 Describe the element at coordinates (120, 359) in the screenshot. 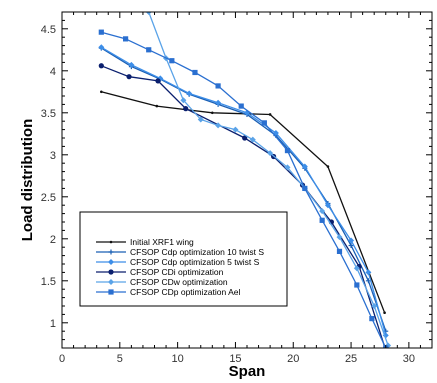

I see `x-tick-label: 5` at that location.